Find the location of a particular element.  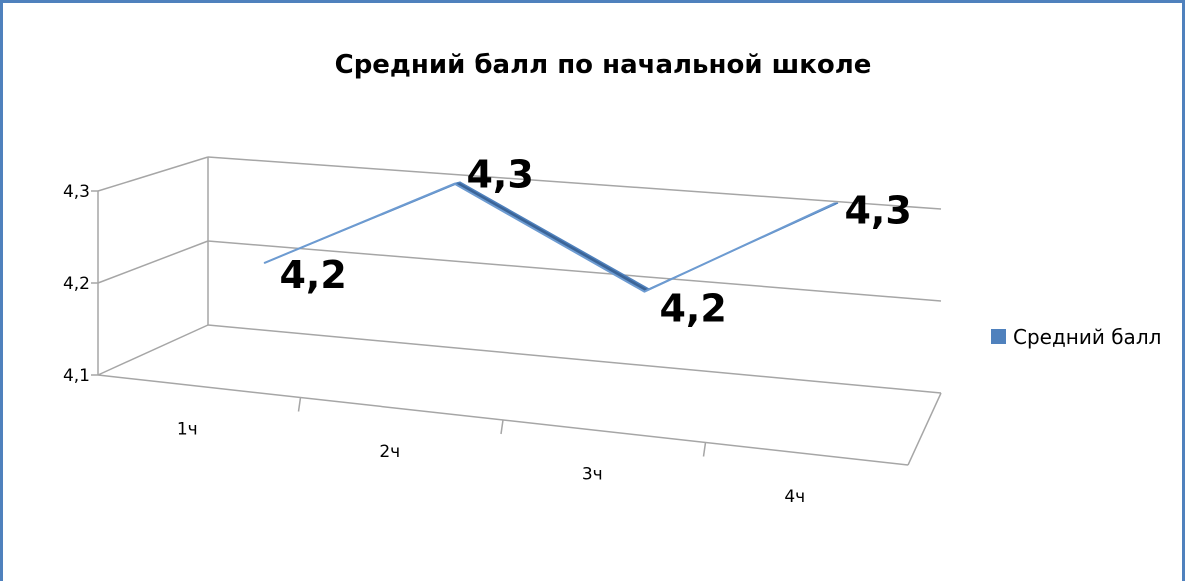

x-axis-tick-labels: 1ч 2ч 3ч 4ч is located at coordinates (491, 463).